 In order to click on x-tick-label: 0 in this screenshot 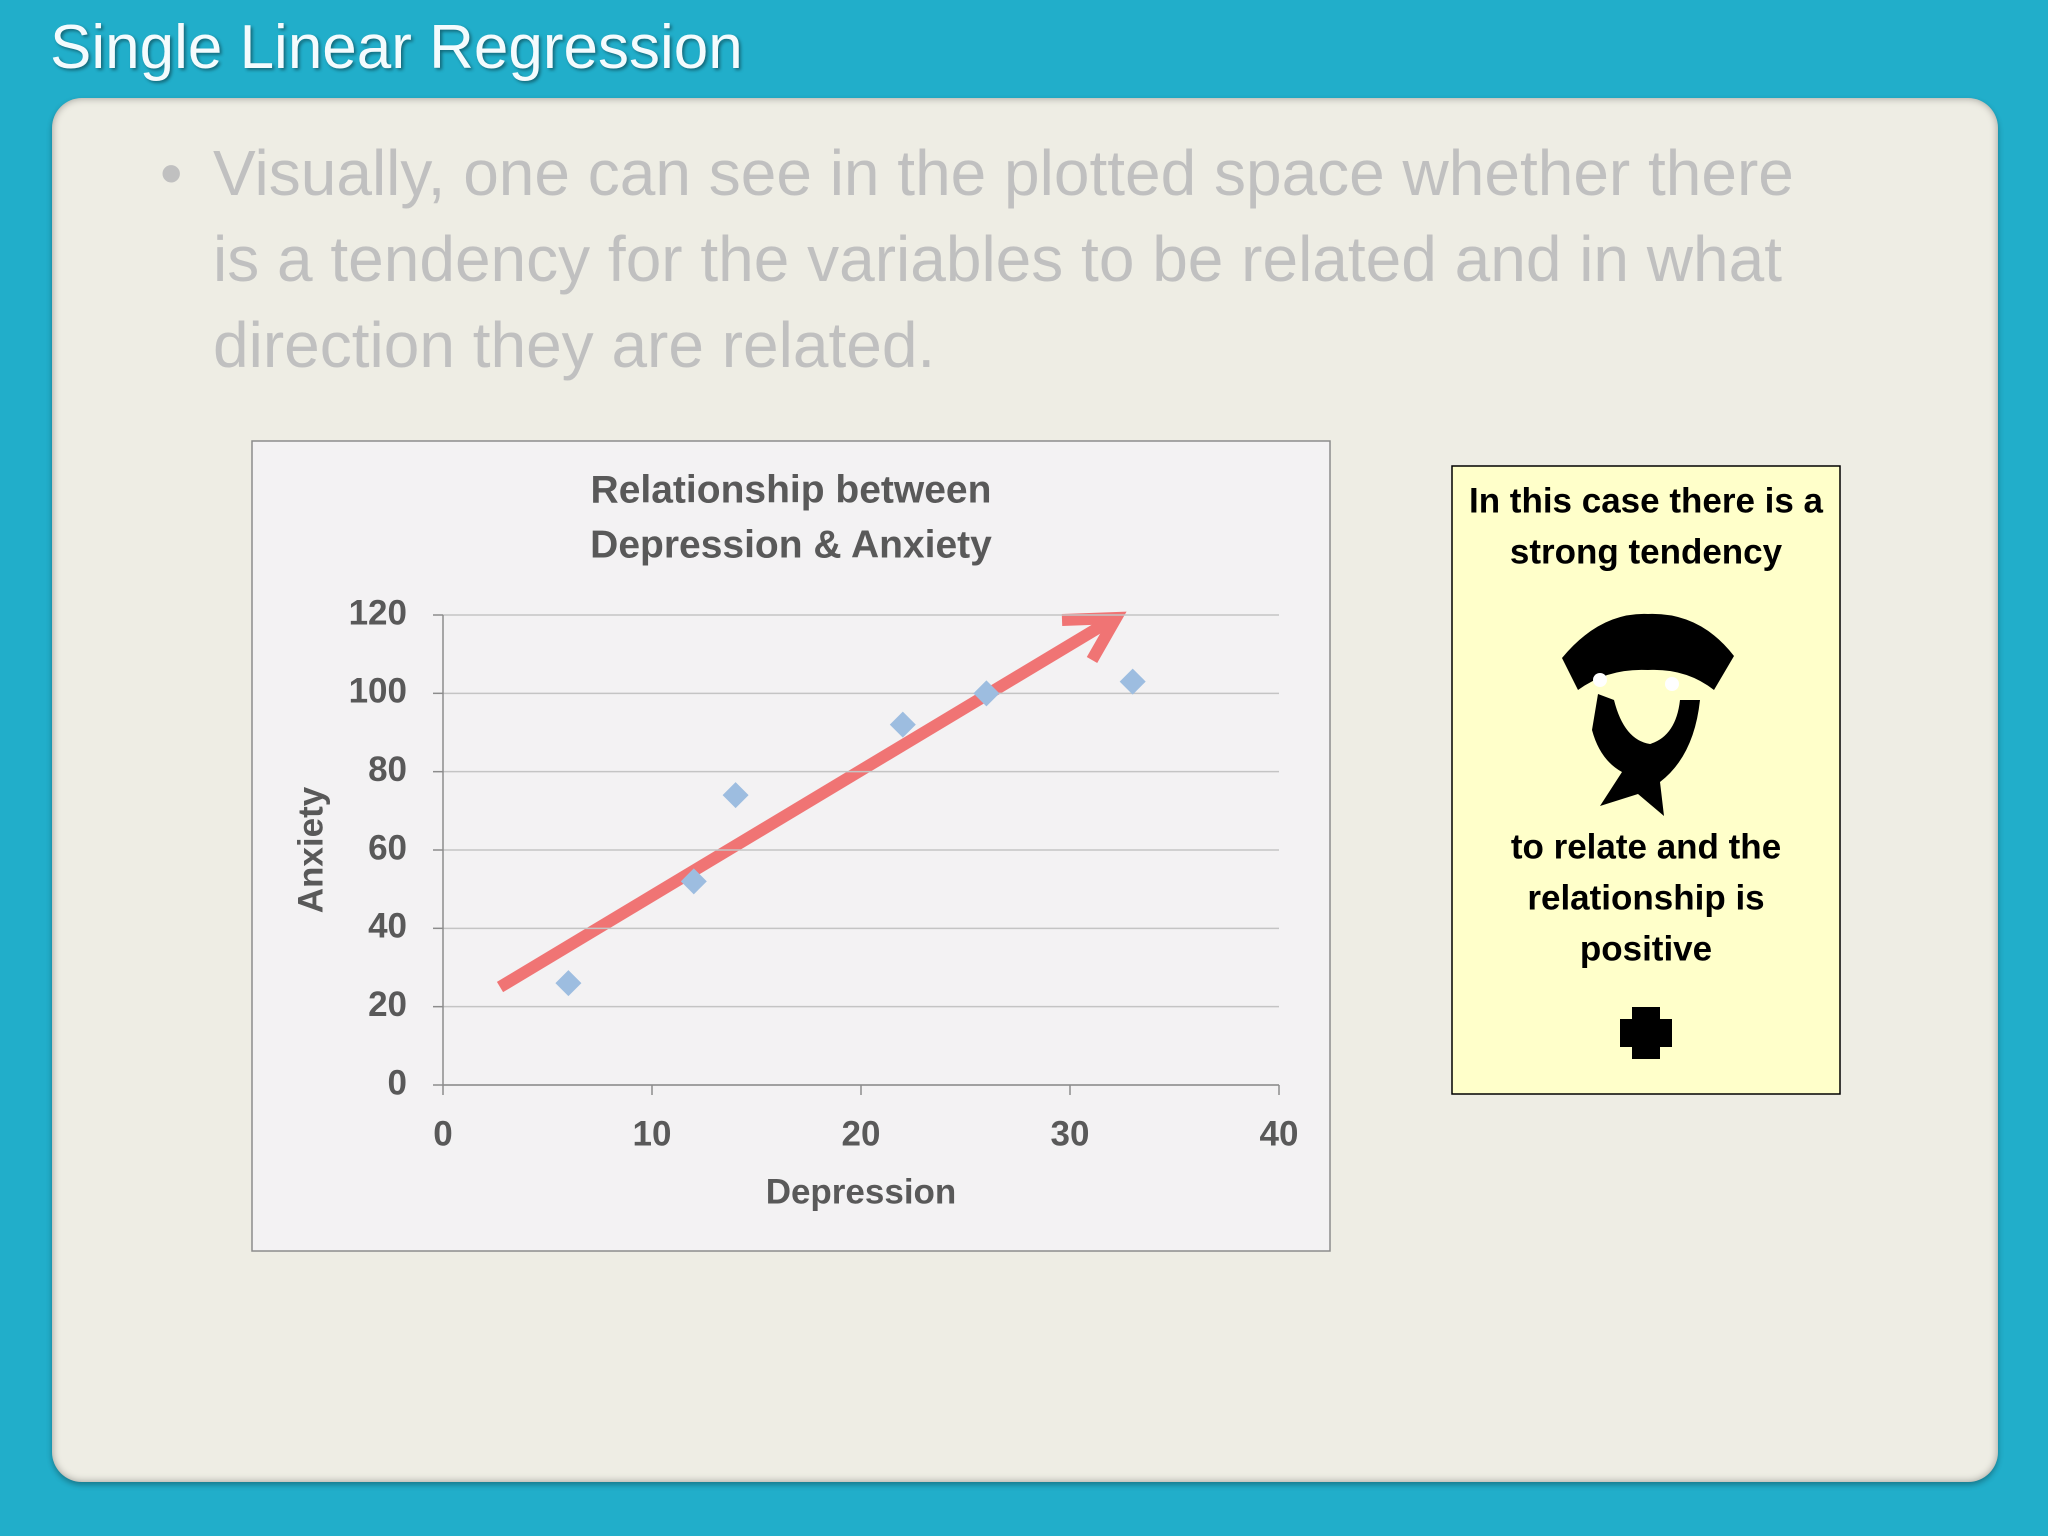, I will do `click(442, 1133)`.